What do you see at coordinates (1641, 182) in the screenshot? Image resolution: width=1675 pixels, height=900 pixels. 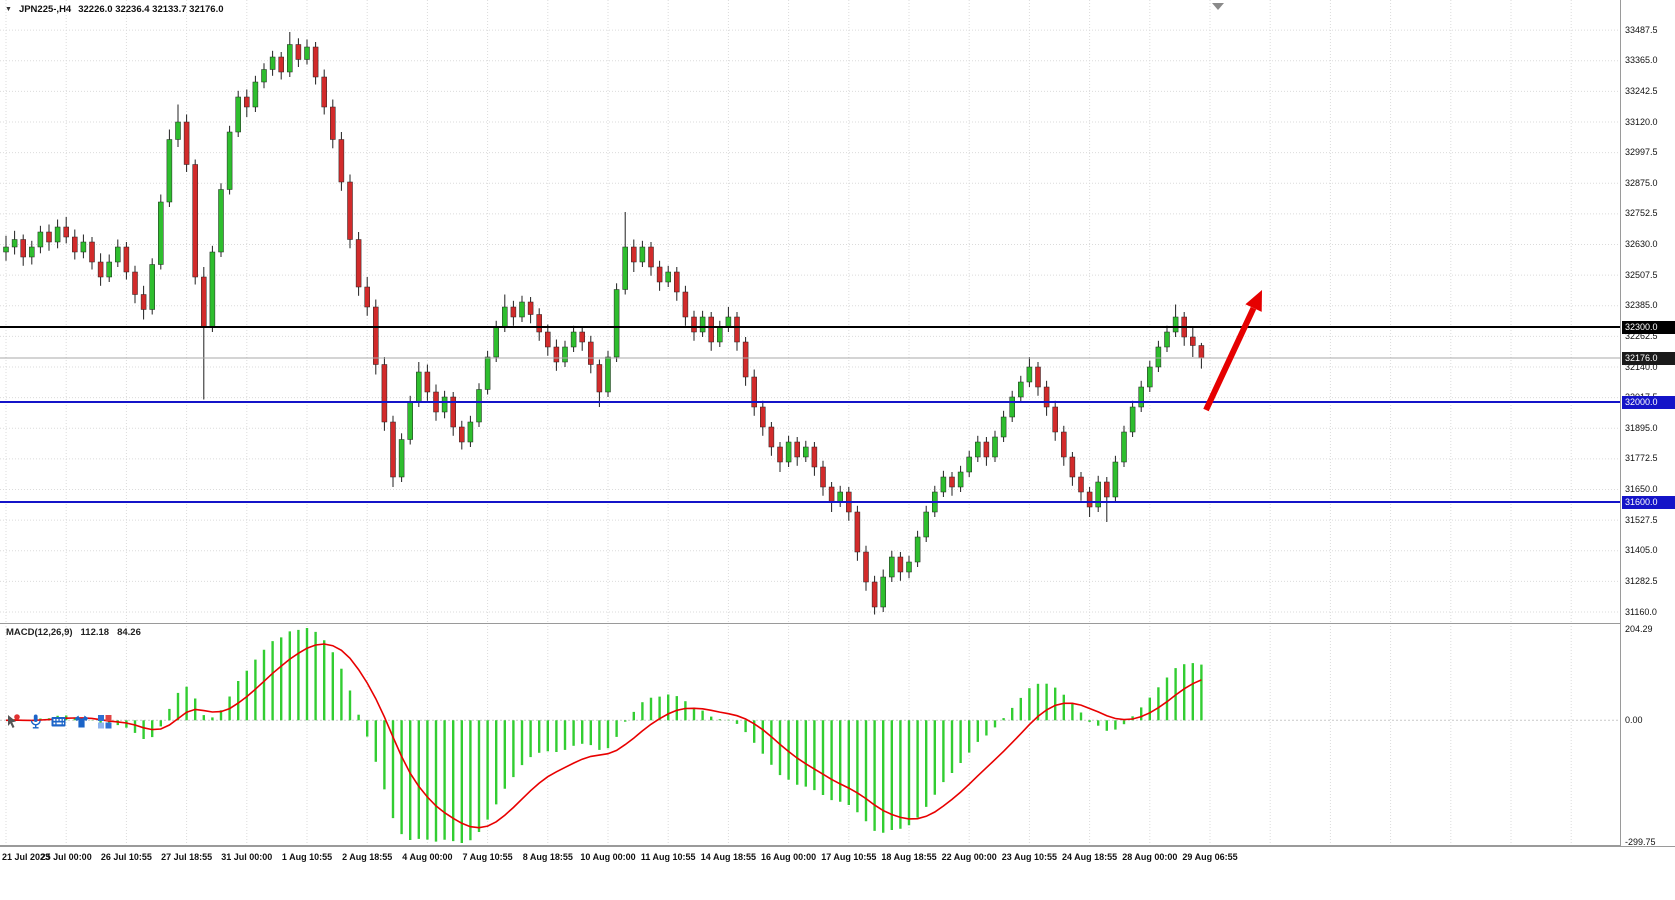 I see `price-tick: 32875.0` at bounding box center [1641, 182].